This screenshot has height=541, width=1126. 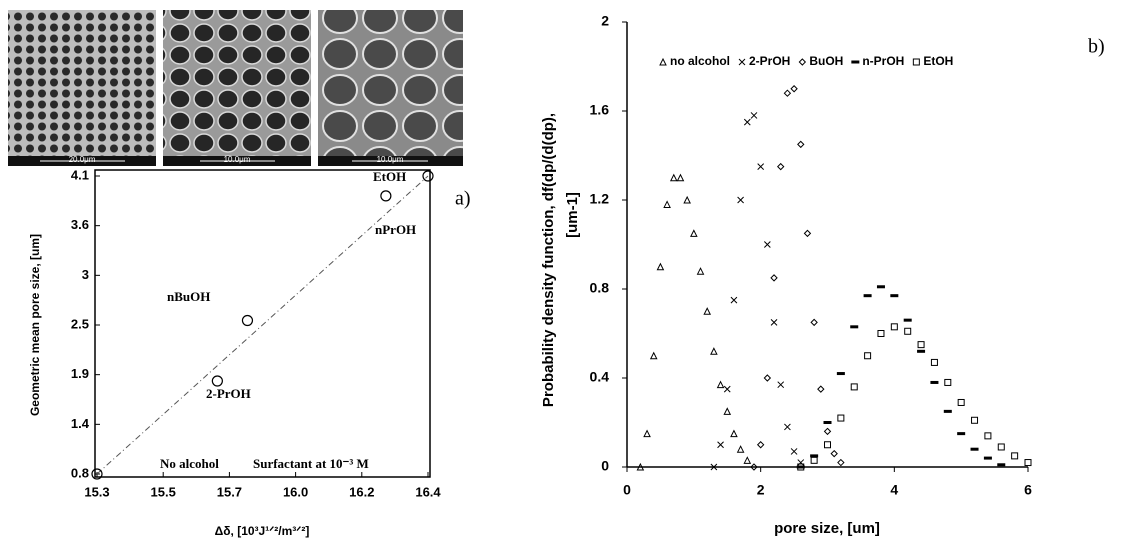 What do you see at coordinates (80, 224) in the screenshot?
I see `y-tick-label: 3.6` at bounding box center [80, 224].